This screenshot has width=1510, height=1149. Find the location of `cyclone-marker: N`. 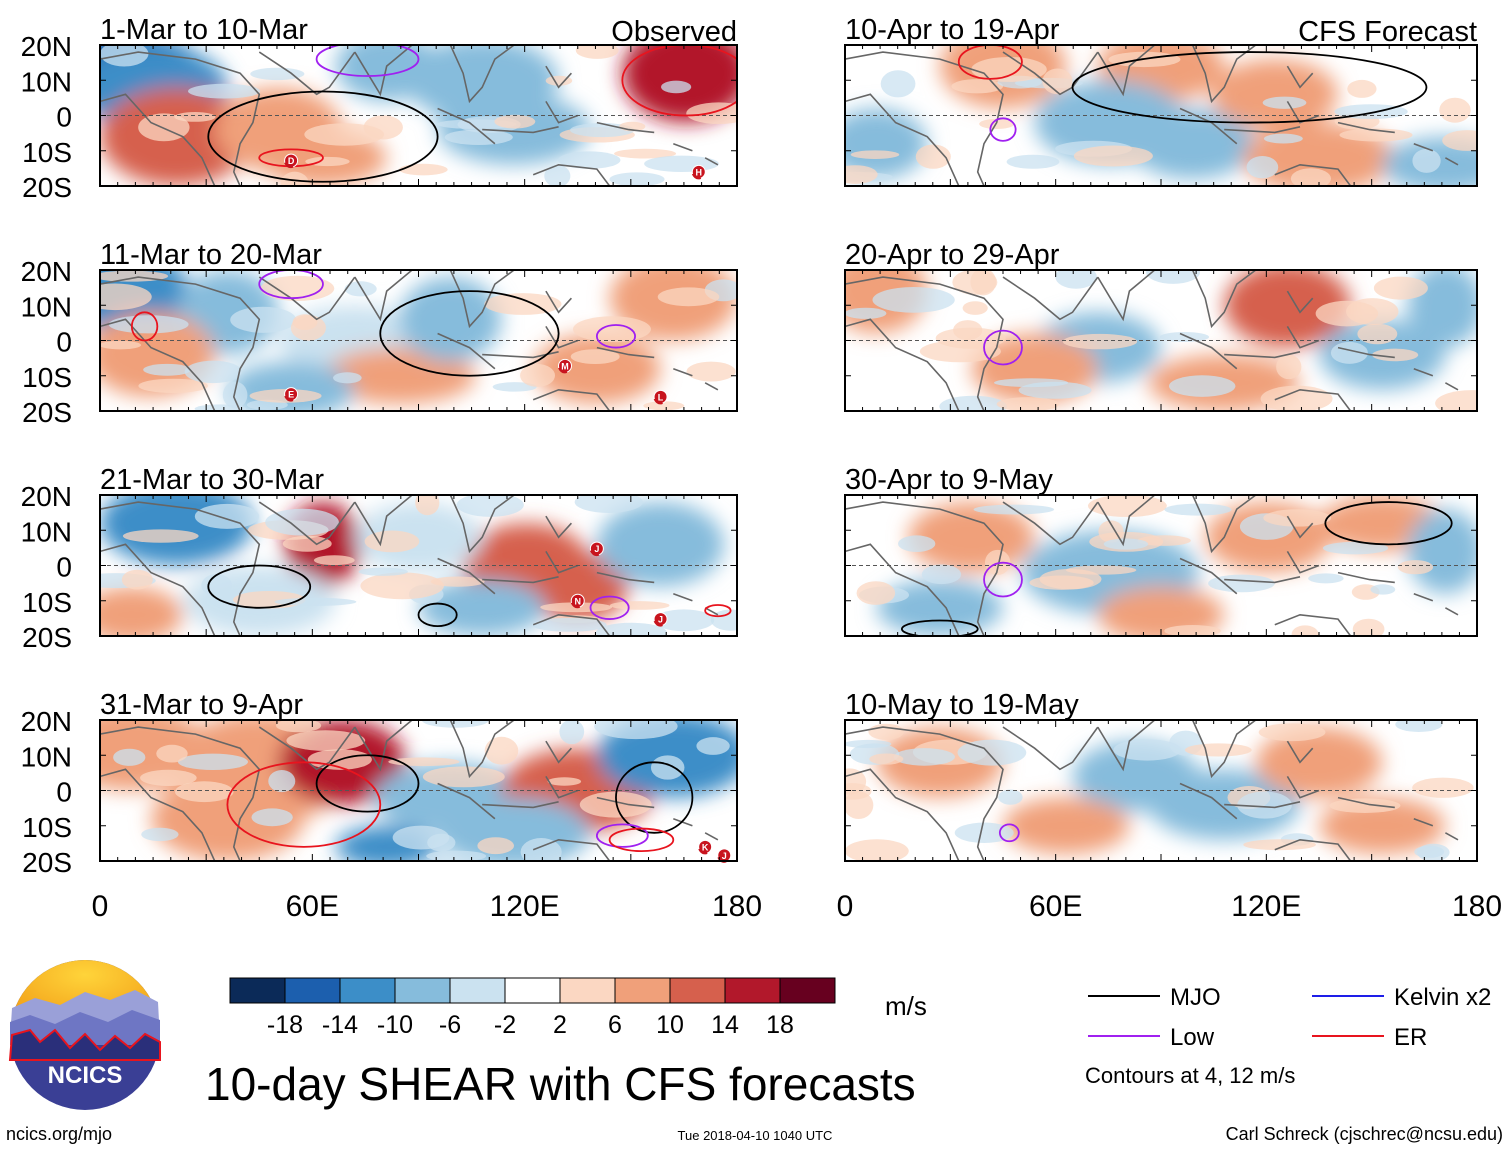

cyclone-marker: N is located at coordinates (577, 601).